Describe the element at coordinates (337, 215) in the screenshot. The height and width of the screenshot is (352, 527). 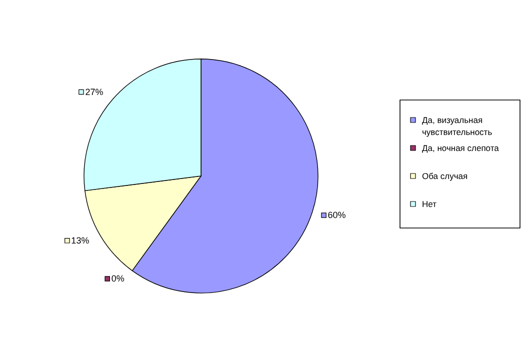
I see `data-label: 60%` at that location.